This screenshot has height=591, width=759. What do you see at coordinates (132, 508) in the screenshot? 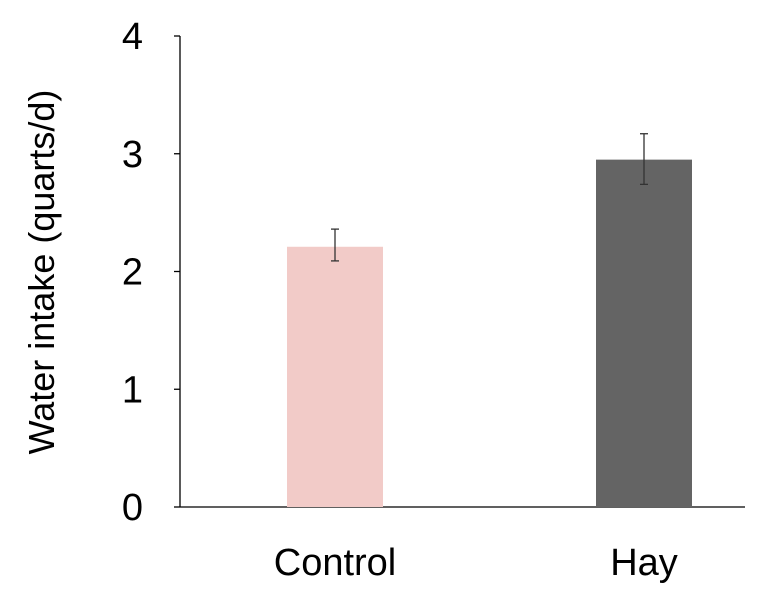
I see `y-tick-label: 0` at bounding box center [132, 508].